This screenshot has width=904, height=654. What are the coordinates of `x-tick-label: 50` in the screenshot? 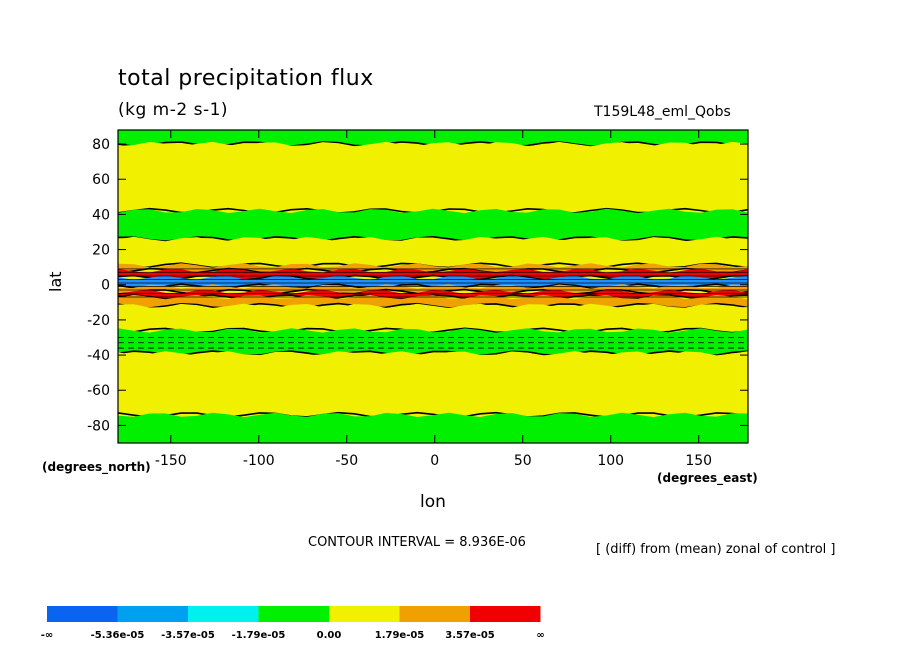 It's located at (523, 461).